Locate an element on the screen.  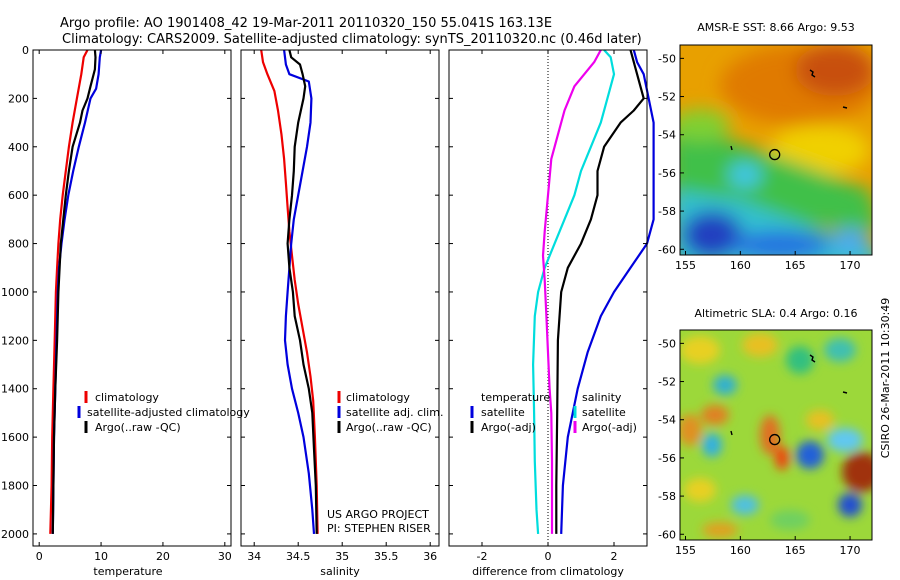
y-tick-label: 1200 is located at coordinates (15, 340).